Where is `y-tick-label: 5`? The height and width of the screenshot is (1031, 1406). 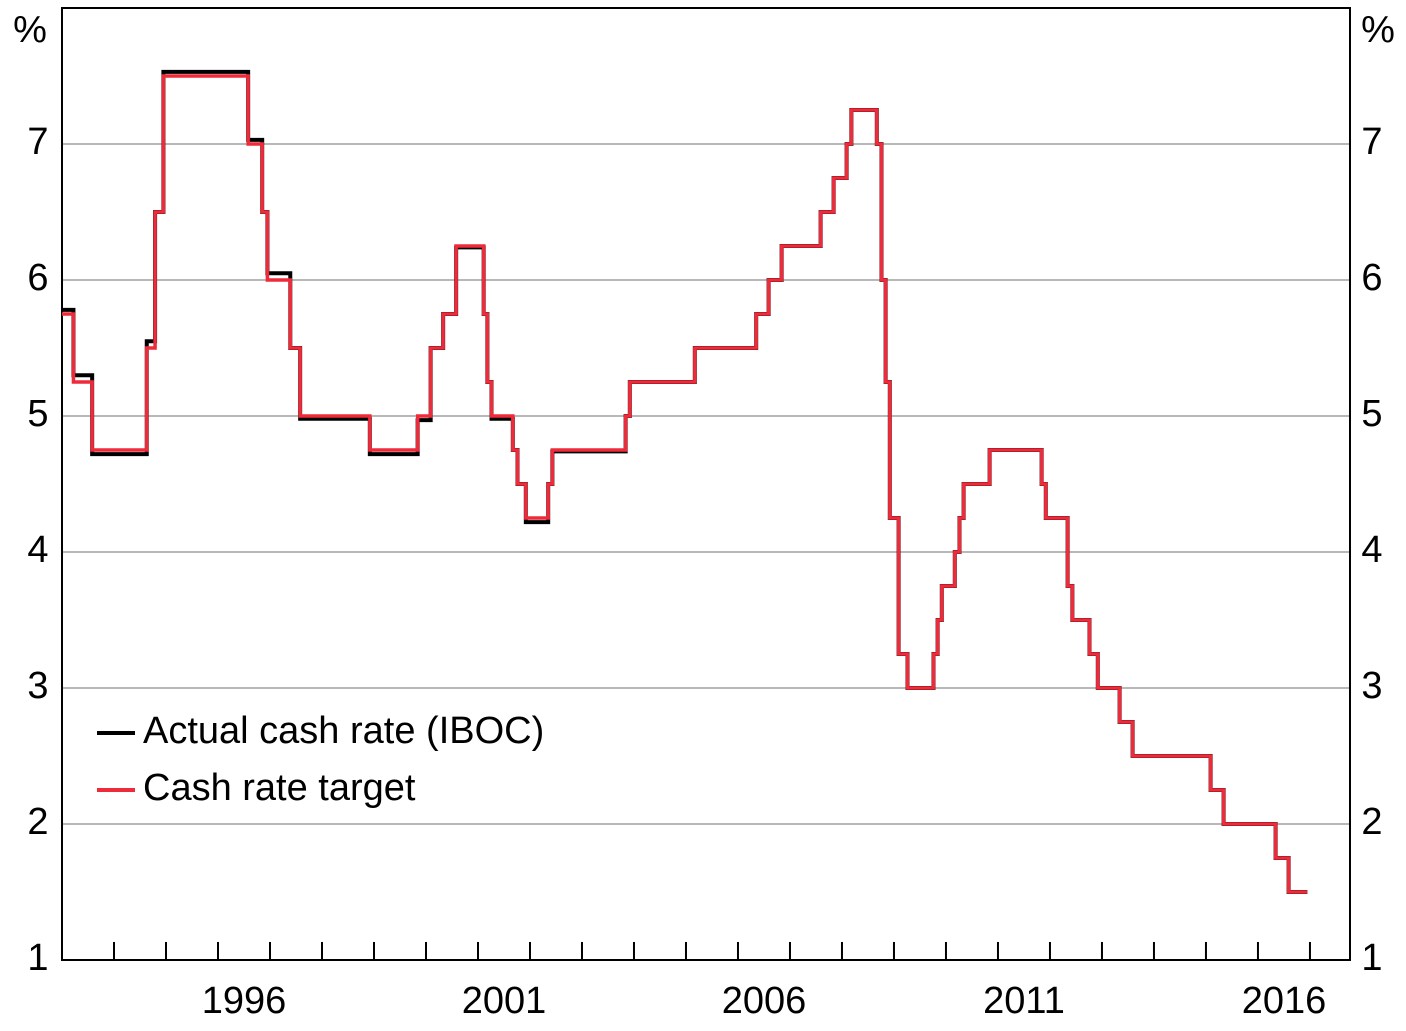 y-tick-label: 5 is located at coordinates (37, 414).